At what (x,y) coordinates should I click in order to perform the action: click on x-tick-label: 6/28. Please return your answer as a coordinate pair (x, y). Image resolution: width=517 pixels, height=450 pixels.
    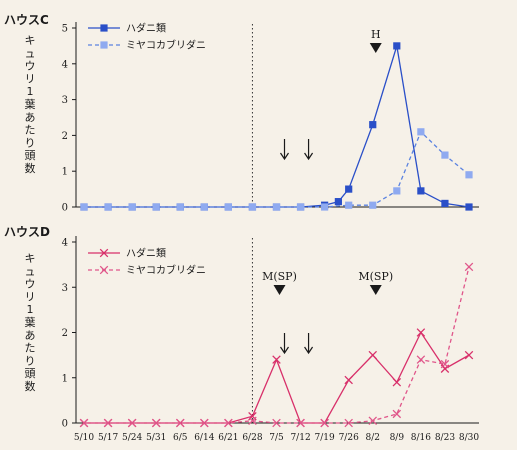
    Looking at the image, I should click on (252, 438).